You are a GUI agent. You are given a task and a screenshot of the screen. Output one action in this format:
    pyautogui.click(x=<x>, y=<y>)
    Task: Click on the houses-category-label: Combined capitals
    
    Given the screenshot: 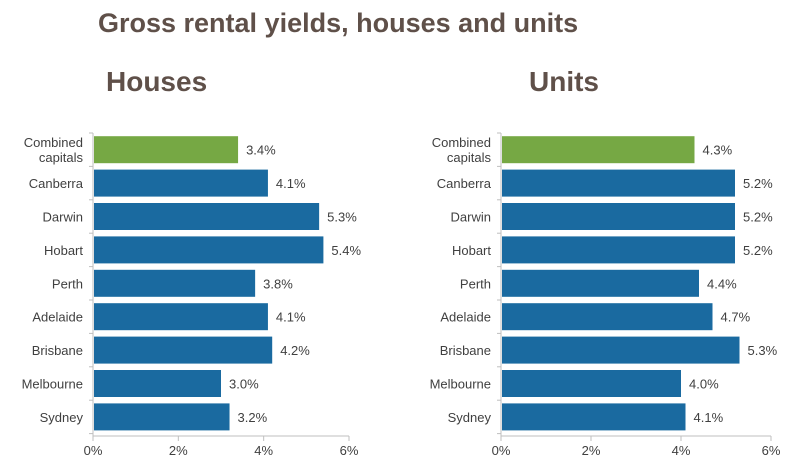 What is the action you would take?
    pyautogui.click(x=54, y=150)
    